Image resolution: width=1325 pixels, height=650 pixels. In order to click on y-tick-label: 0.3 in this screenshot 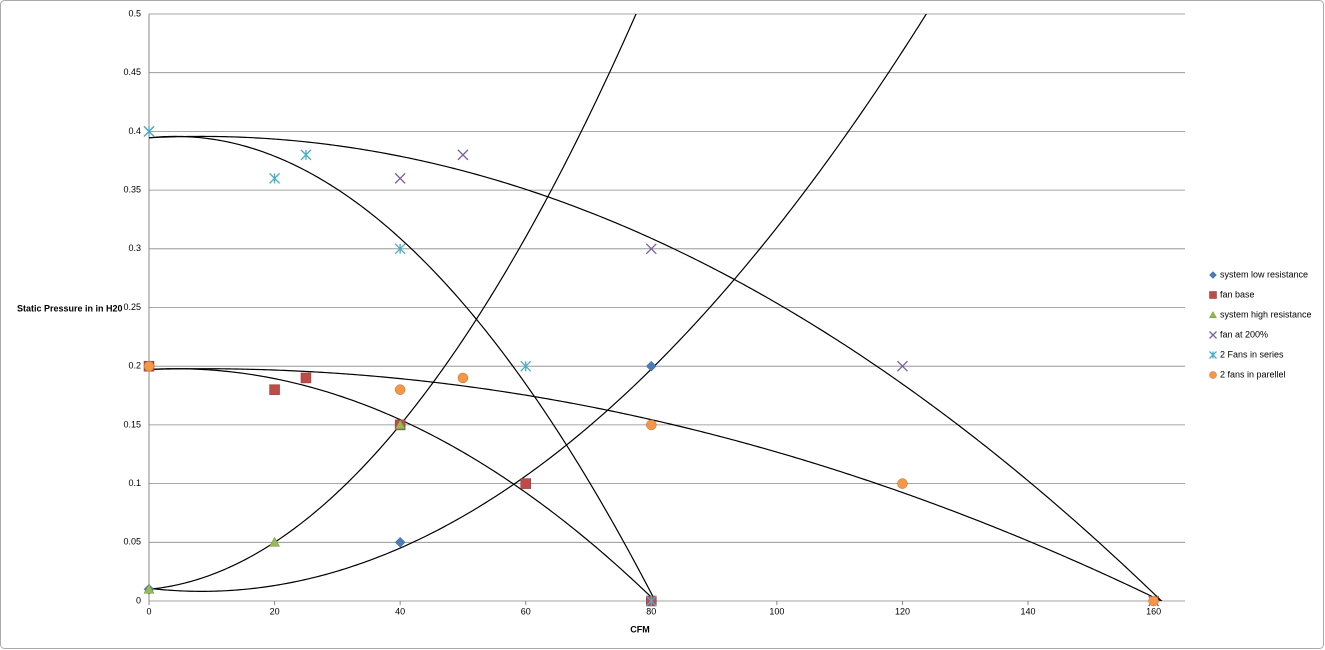, I will do `click(134, 248)`.